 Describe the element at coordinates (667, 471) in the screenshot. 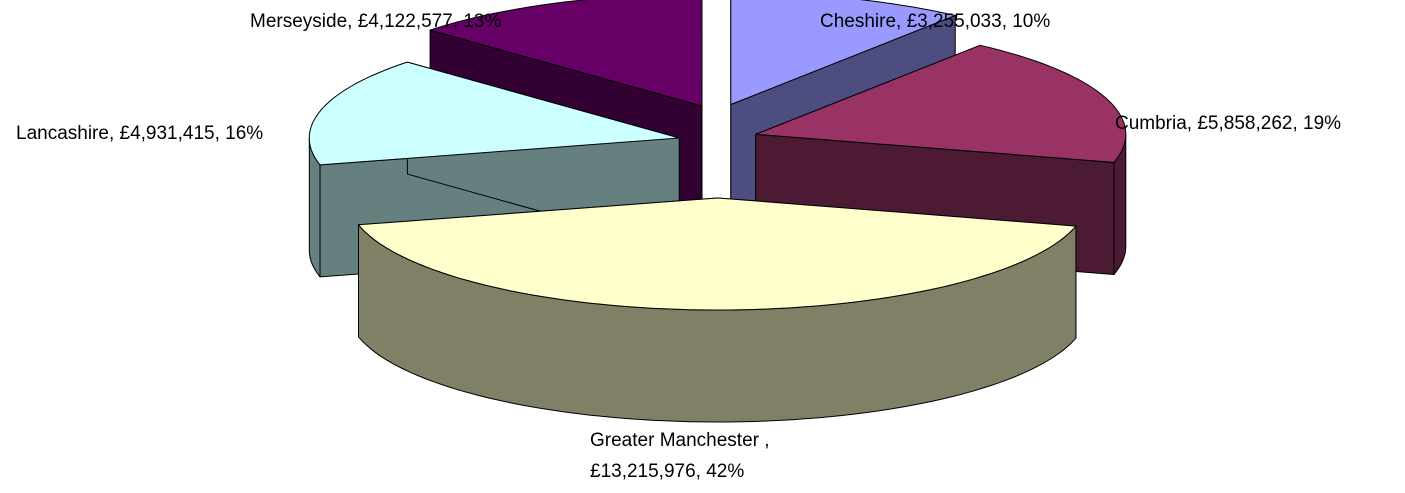

I see `data-label: £13,215,976, 42%` at that location.